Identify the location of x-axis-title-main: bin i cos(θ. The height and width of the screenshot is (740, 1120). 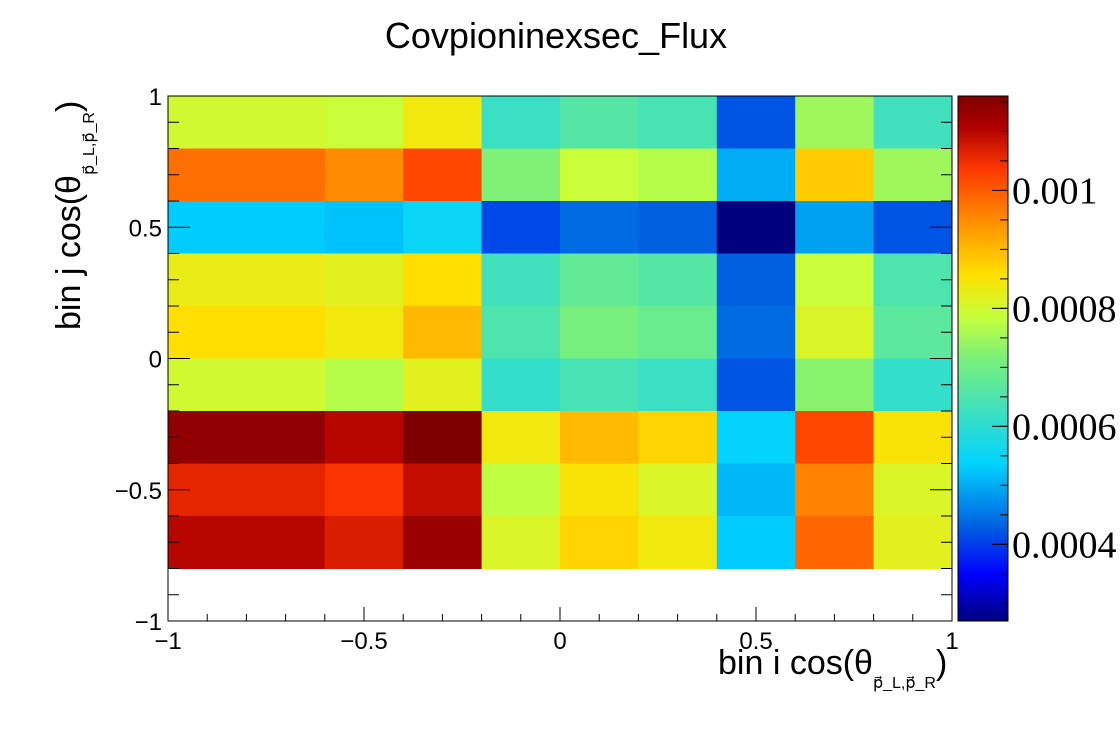
(795, 663).